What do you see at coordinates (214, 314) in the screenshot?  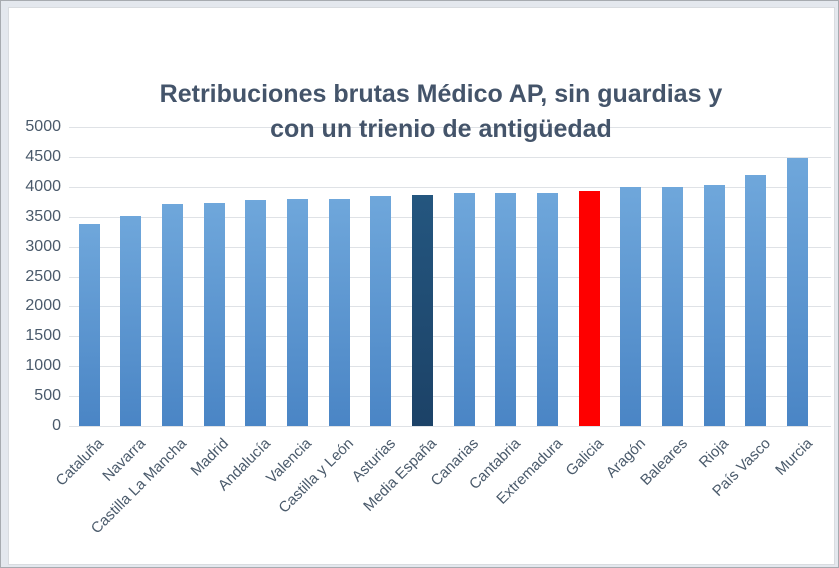 I see `bar-madrid` at bounding box center [214, 314].